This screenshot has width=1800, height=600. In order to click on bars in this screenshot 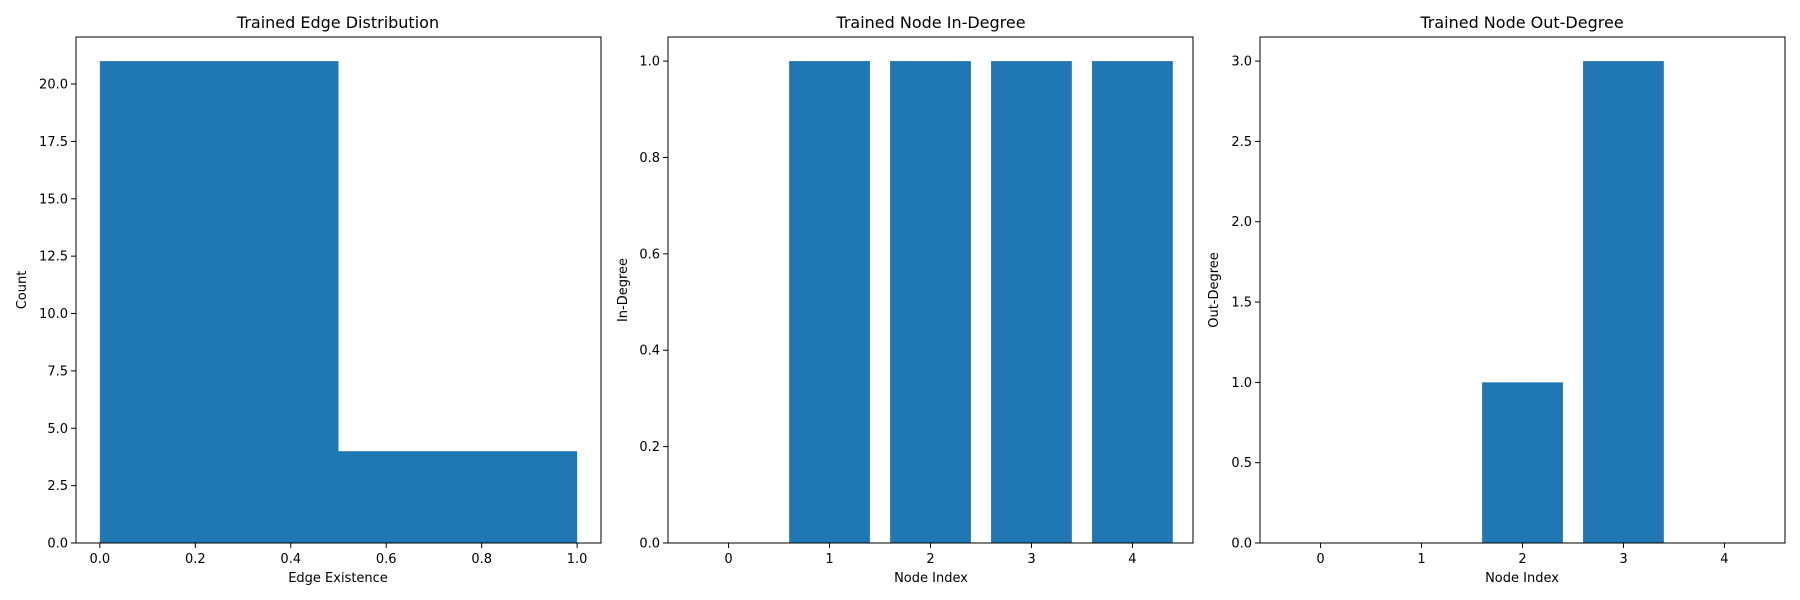, I will do `click(1573, 302)`.